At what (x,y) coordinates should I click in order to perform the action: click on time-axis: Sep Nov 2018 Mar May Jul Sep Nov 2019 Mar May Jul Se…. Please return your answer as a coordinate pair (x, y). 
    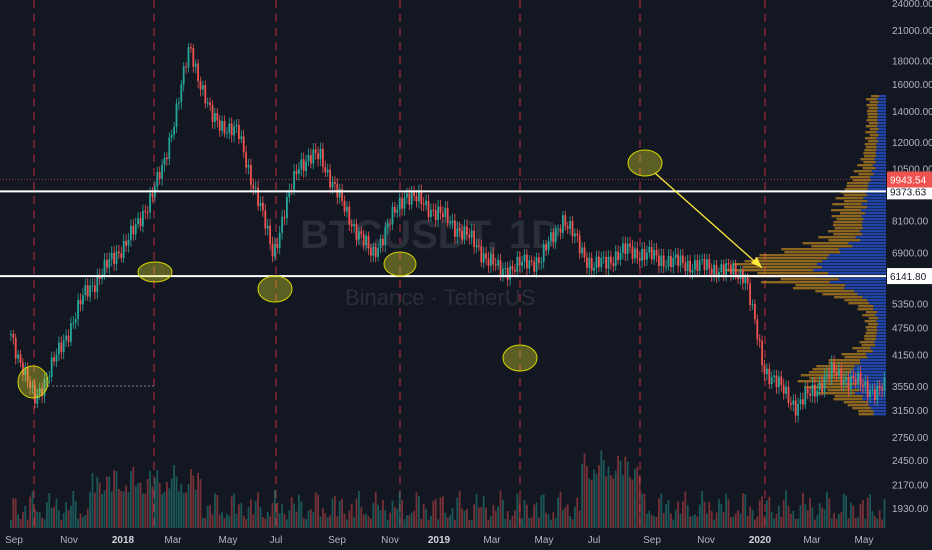
    Looking at the image, I should click on (466, 540).